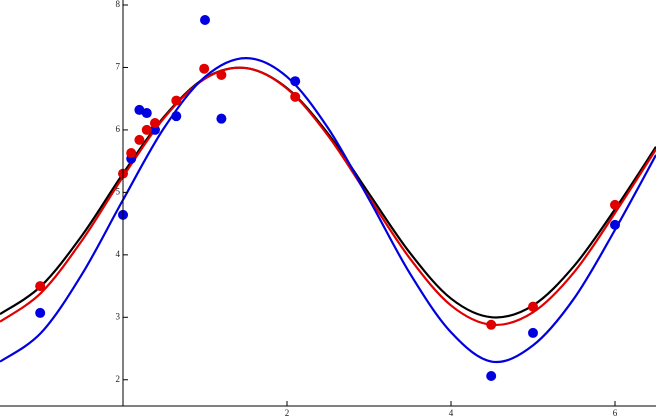  Describe the element at coordinates (118, 129) in the screenshot. I see `y-tick-label: 6` at that location.